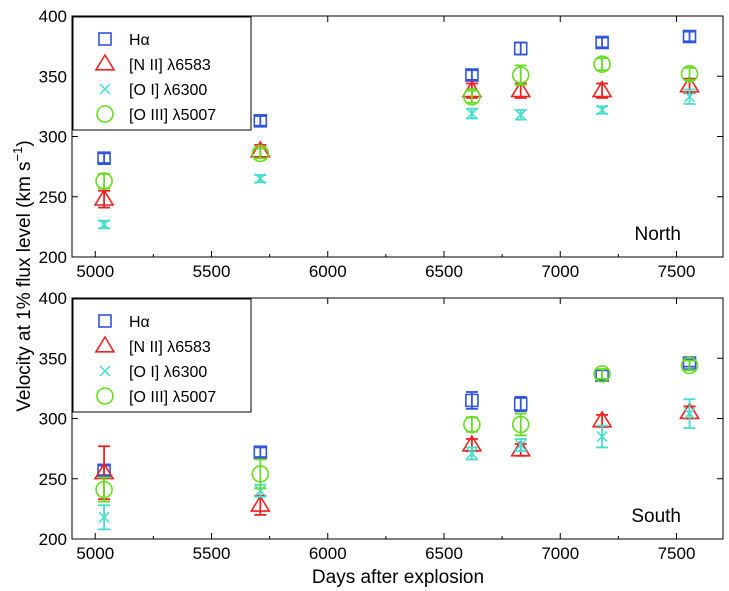 The image size is (729, 591). What do you see at coordinates (24, 143) in the screenshot?
I see `y-axis-title-suffix: )` at bounding box center [24, 143].